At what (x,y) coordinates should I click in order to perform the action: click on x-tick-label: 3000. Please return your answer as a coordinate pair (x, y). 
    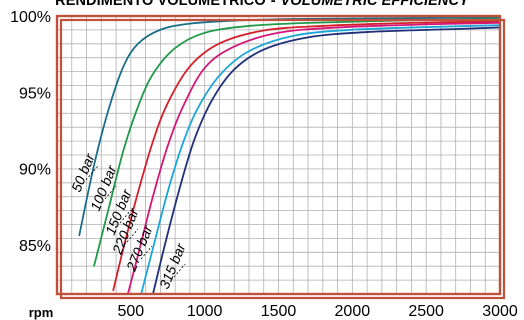
    Looking at the image, I should click on (500, 311).